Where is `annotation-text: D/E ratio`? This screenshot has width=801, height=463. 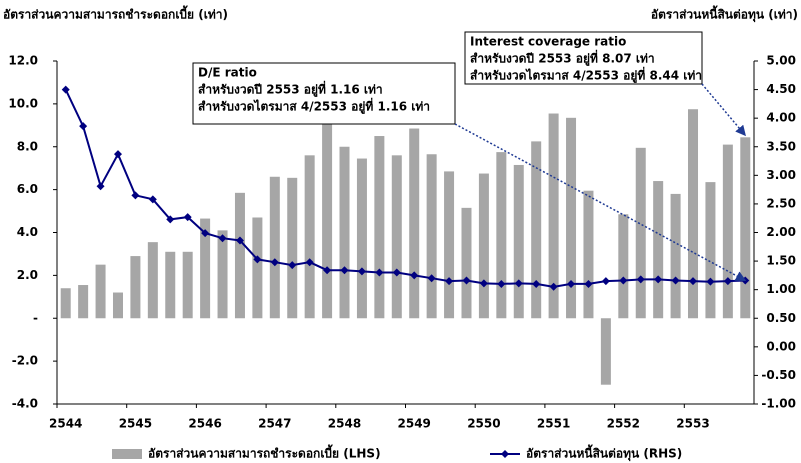
annotation-text: D/E ratio is located at coordinates (227, 73).